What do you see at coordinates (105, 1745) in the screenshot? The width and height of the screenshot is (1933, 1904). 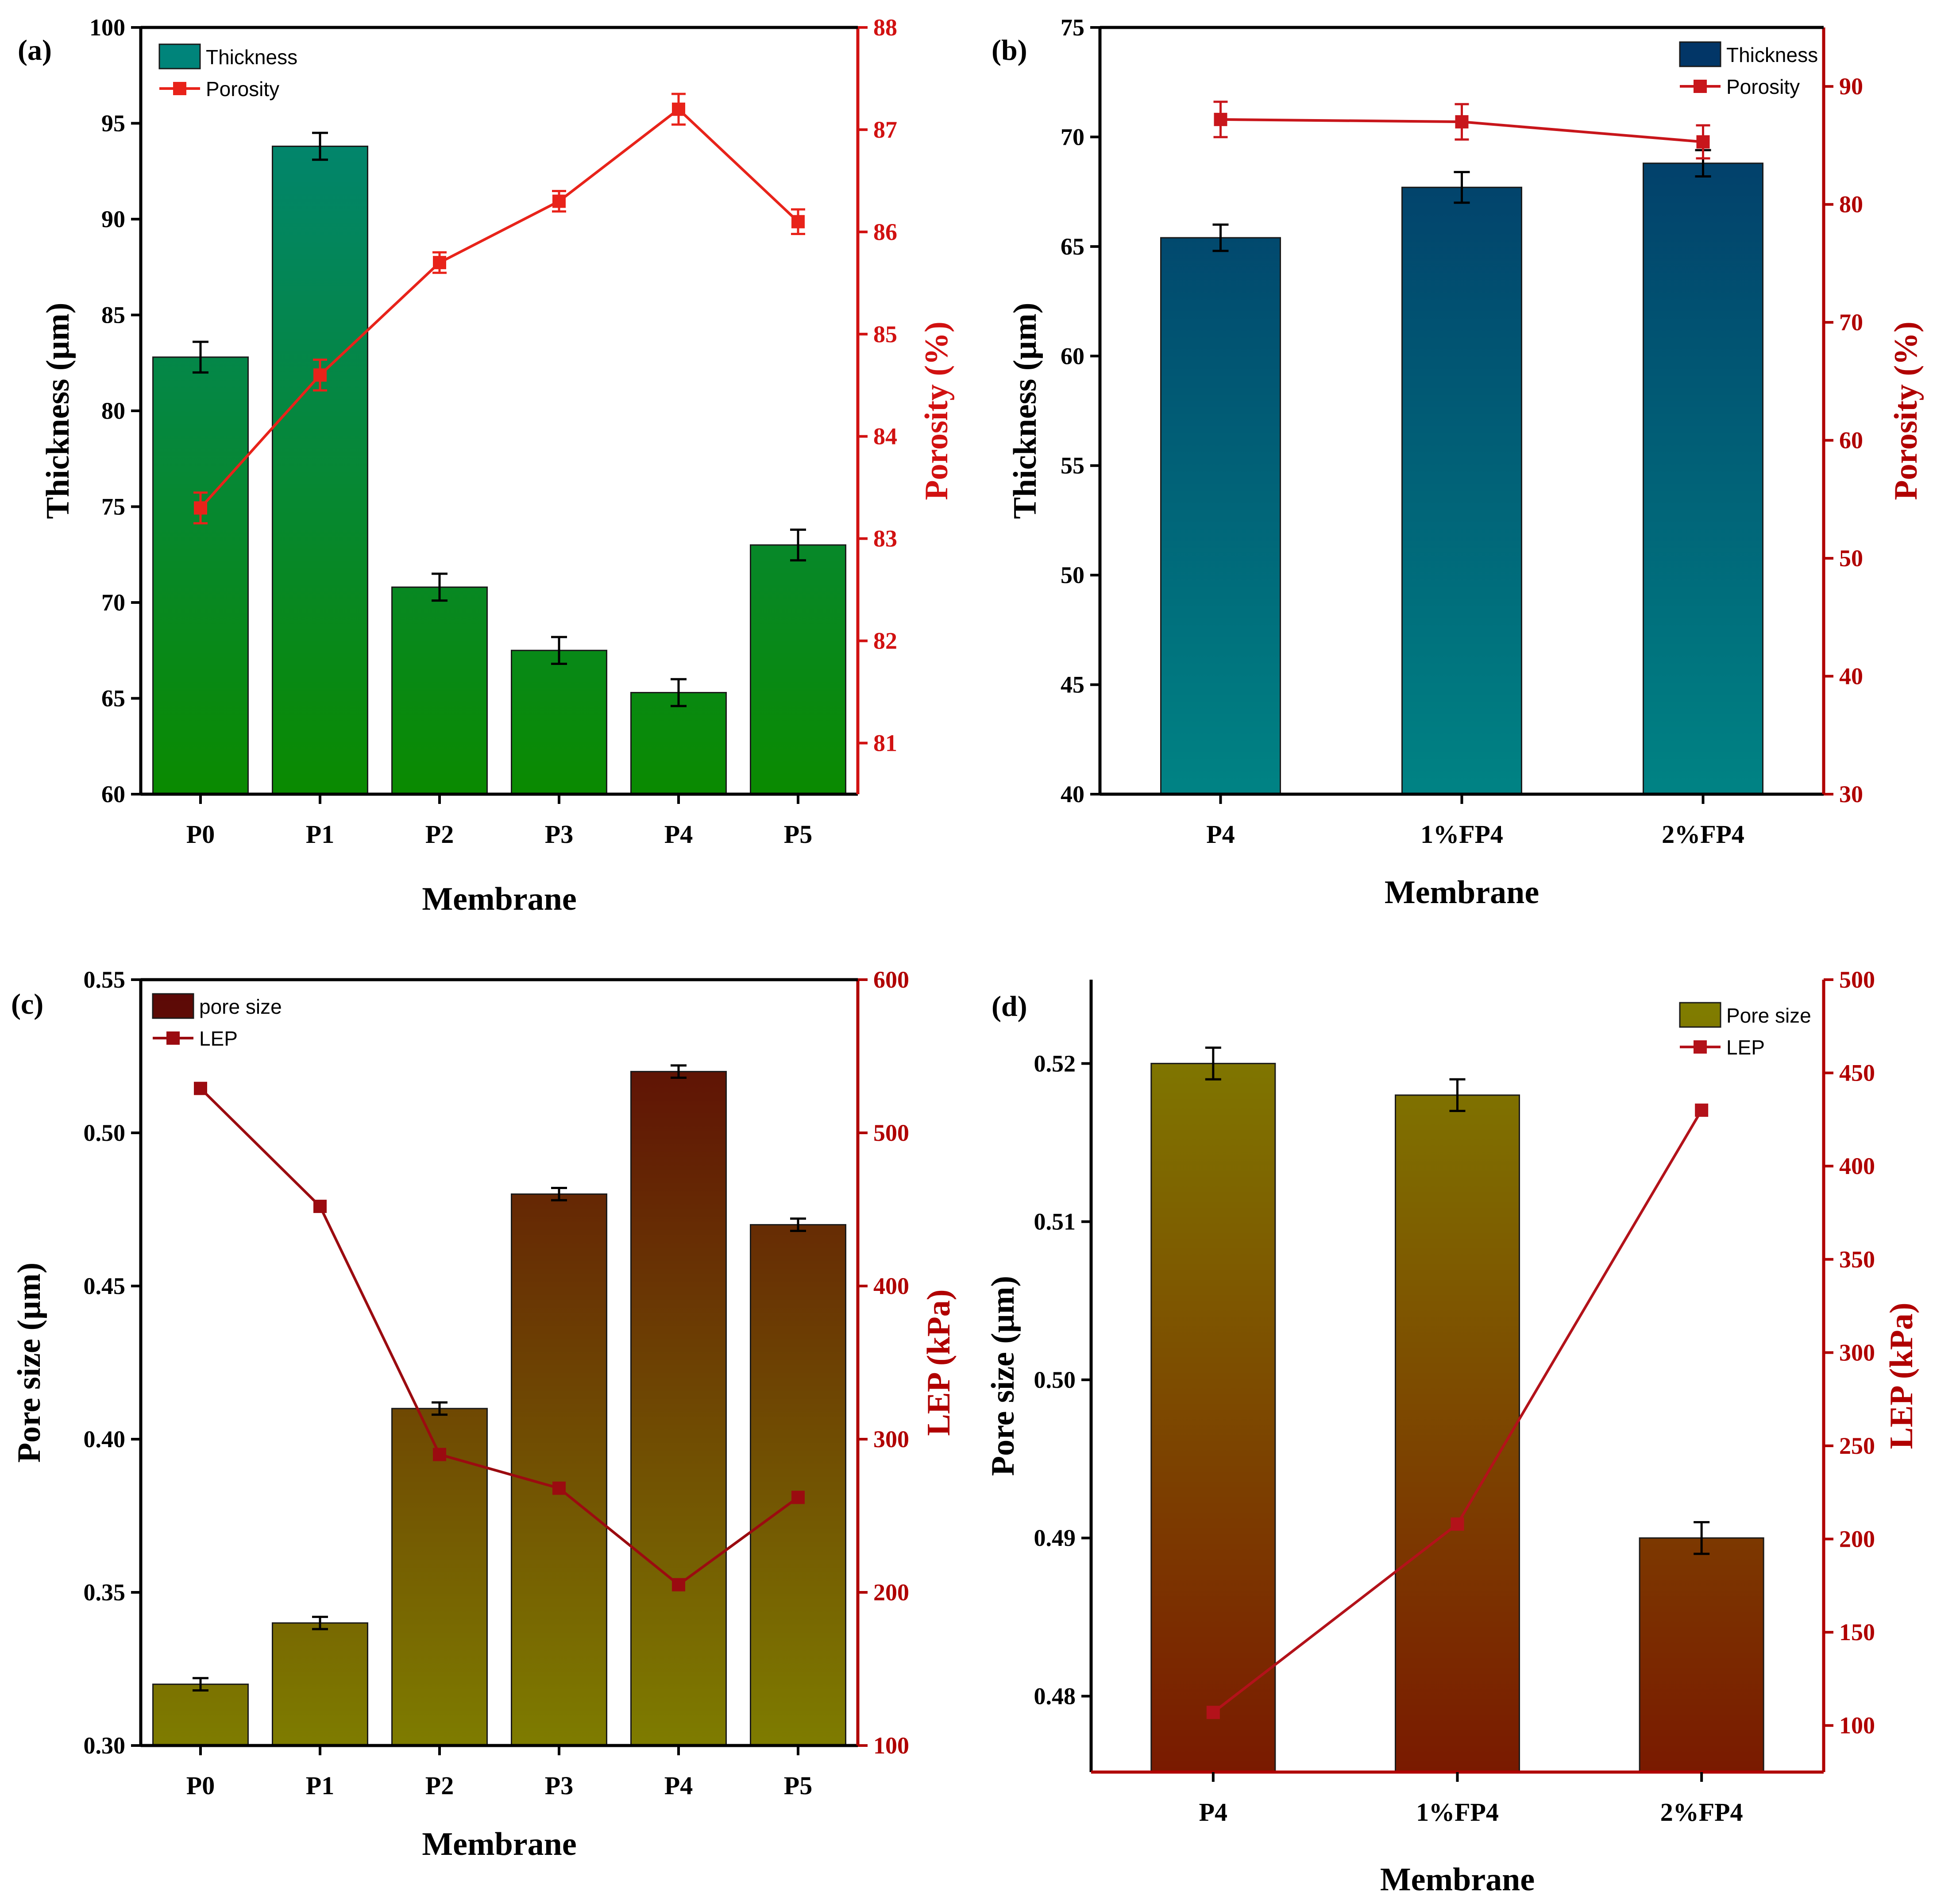 I see `left-tick-label: 0.30` at bounding box center [105, 1745].